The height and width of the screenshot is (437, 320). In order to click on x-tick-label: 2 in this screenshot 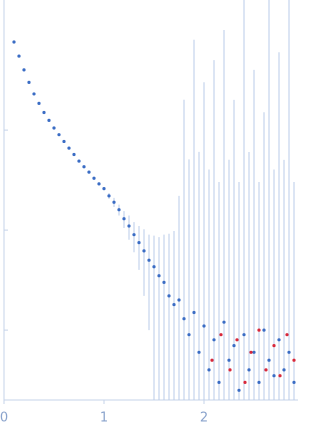, I will do `click(204, 418)`.